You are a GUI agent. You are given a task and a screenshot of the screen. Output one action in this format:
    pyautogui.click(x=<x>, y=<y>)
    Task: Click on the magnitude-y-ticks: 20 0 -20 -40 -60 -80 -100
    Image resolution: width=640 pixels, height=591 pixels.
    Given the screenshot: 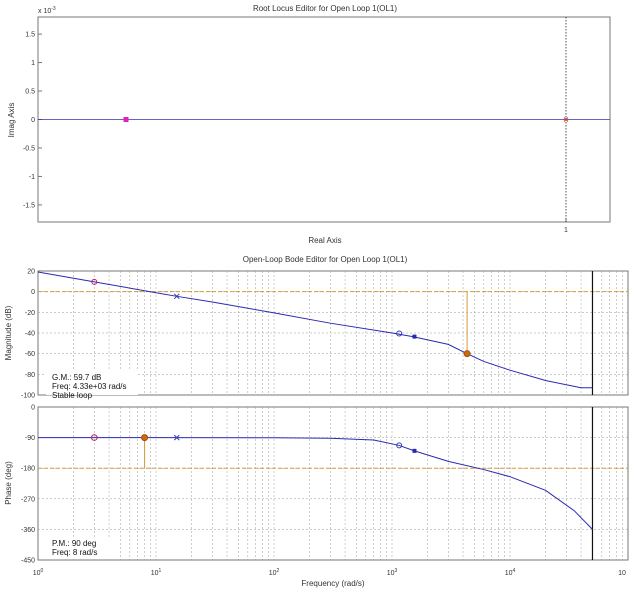 What is the action you would take?
    pyautogui.click(x=28, y=334)
    